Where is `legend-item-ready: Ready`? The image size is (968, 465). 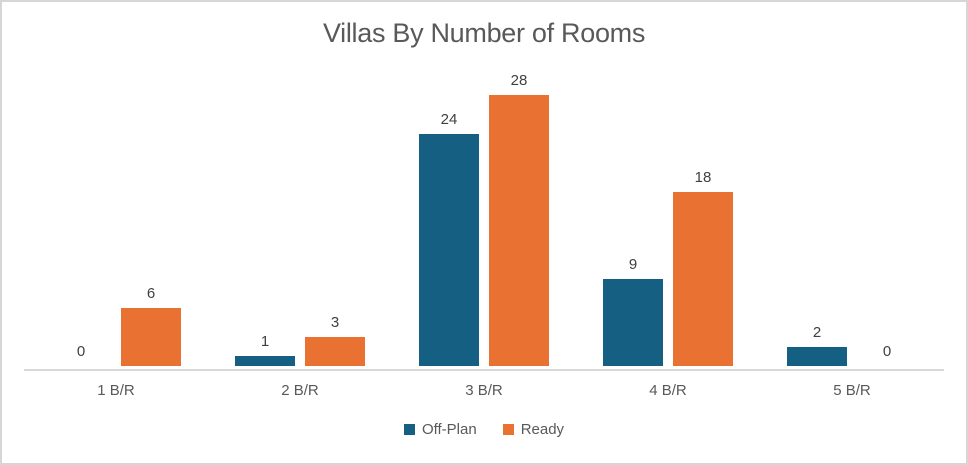
legend-item-ready: Ready is located at coordinates (533, 429).